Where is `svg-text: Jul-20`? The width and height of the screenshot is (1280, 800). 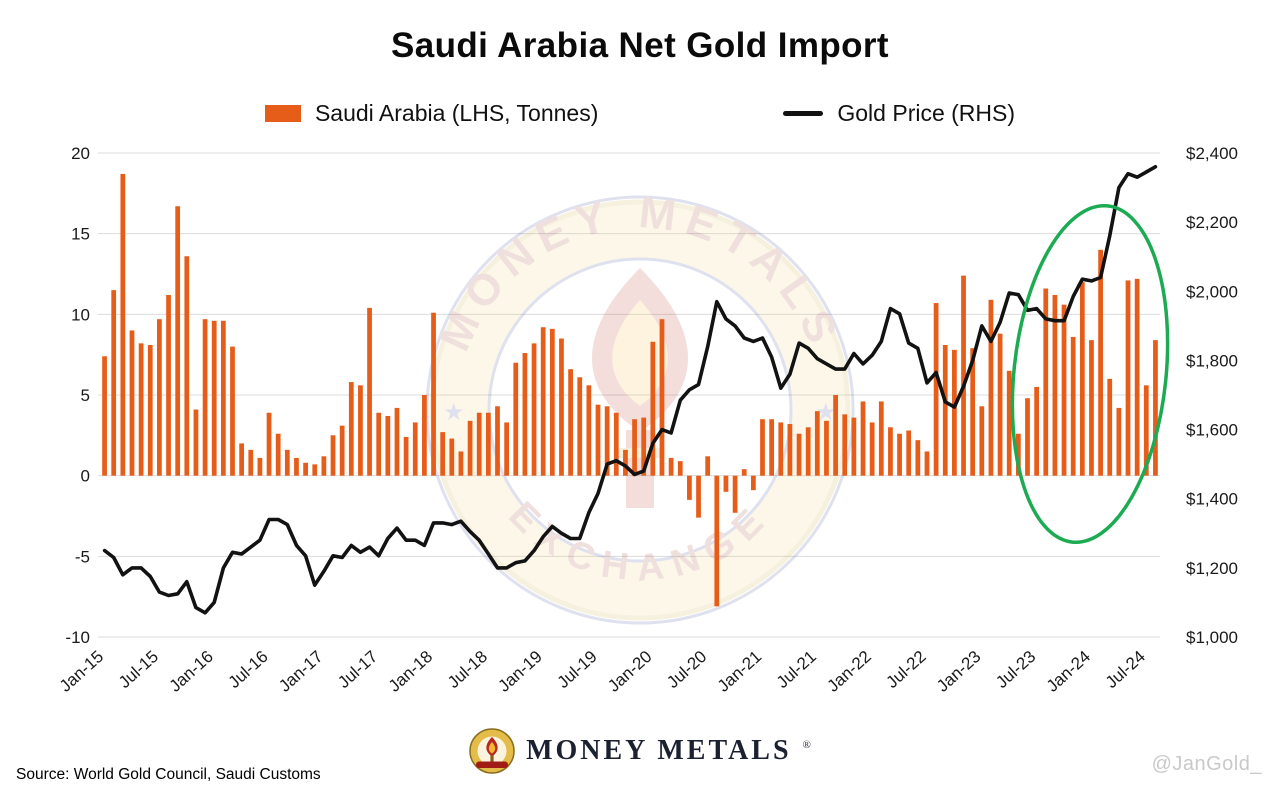
svg-text: Jul-20 is located at coordinates (686, 669).